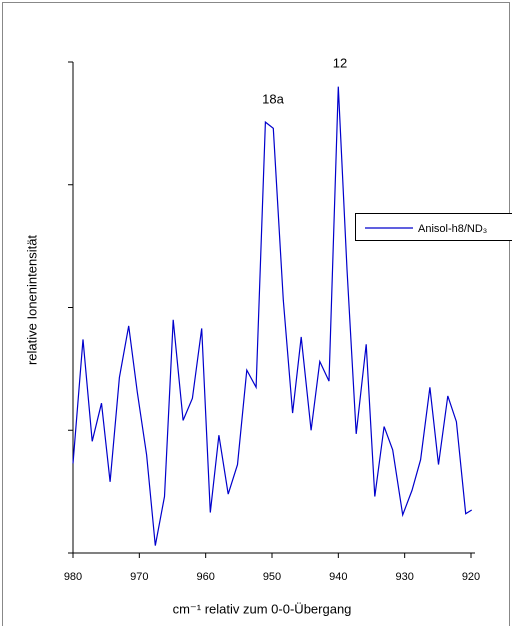 The height and width of the screenshot is (626, 512). Describe the element at coordinates (73, 577) in the screenshot. I see `x-tick-label: 980` at that location.